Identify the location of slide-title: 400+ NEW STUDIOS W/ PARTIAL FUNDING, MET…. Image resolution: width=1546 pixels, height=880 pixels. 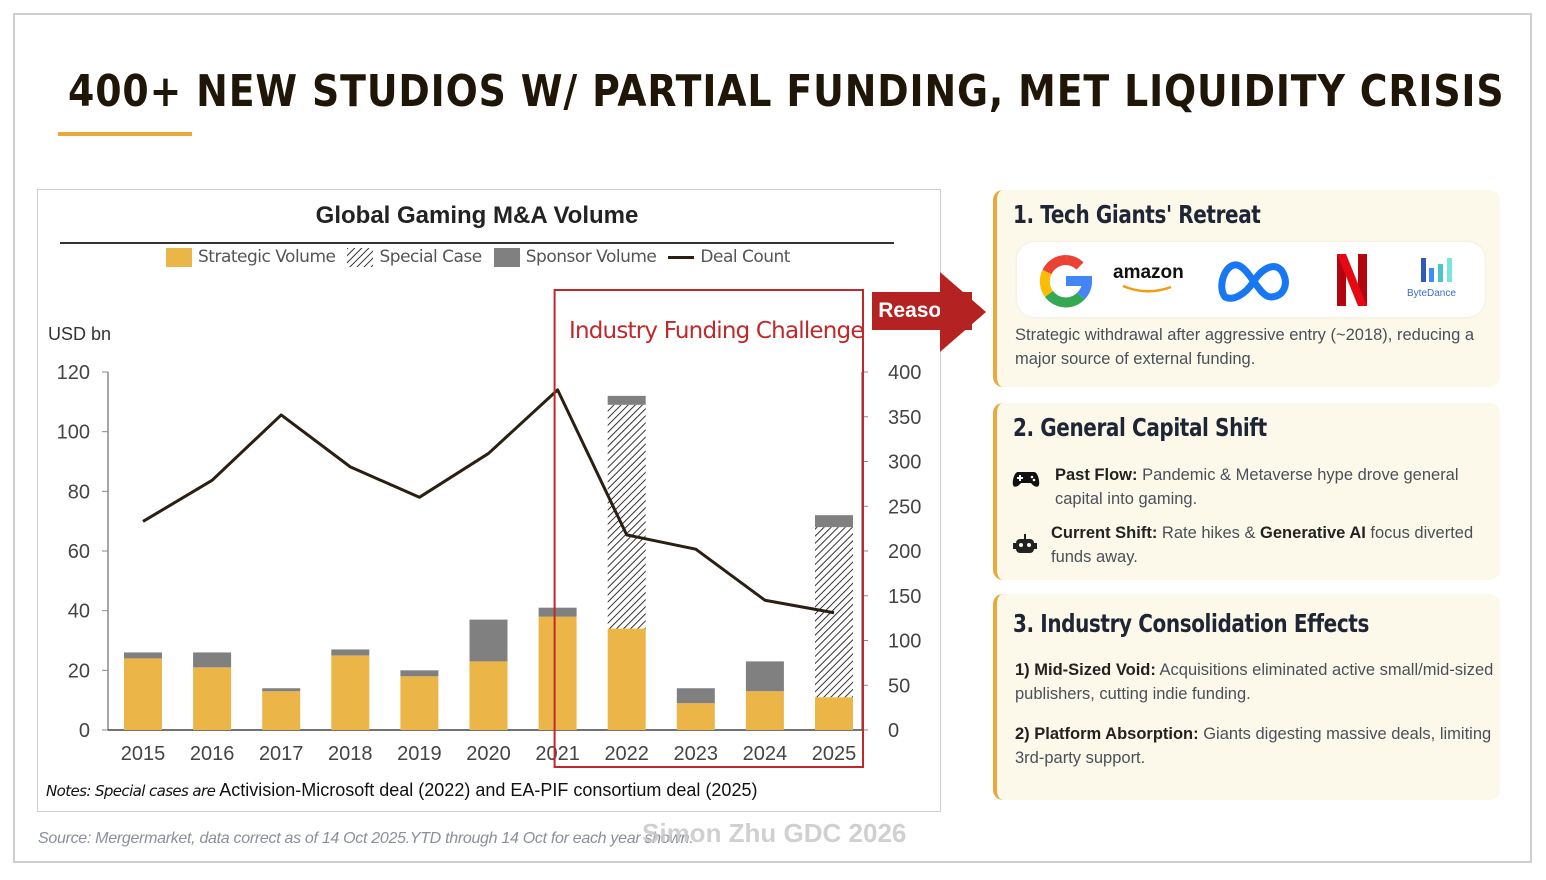
(786, 91).